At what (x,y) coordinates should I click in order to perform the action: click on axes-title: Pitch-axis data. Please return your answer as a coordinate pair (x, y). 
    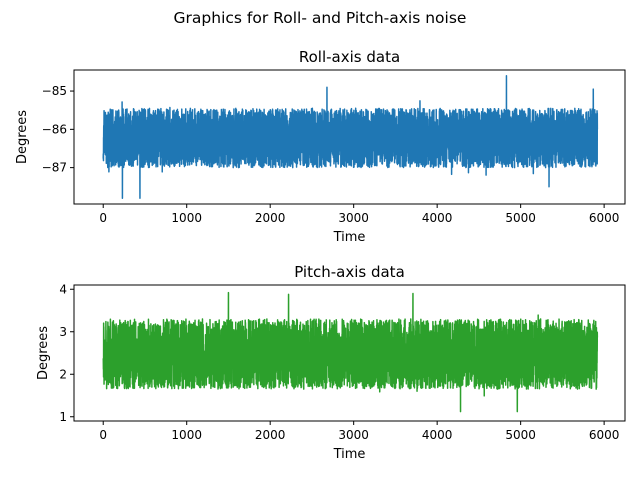
    Looking at the image, I should click on (349, 272).